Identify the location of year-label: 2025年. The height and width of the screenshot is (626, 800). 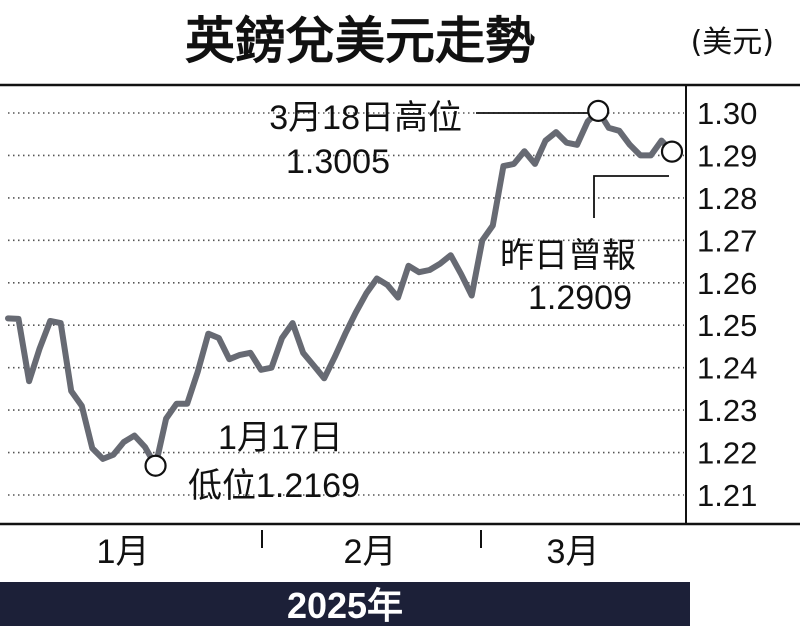
(345, 605).